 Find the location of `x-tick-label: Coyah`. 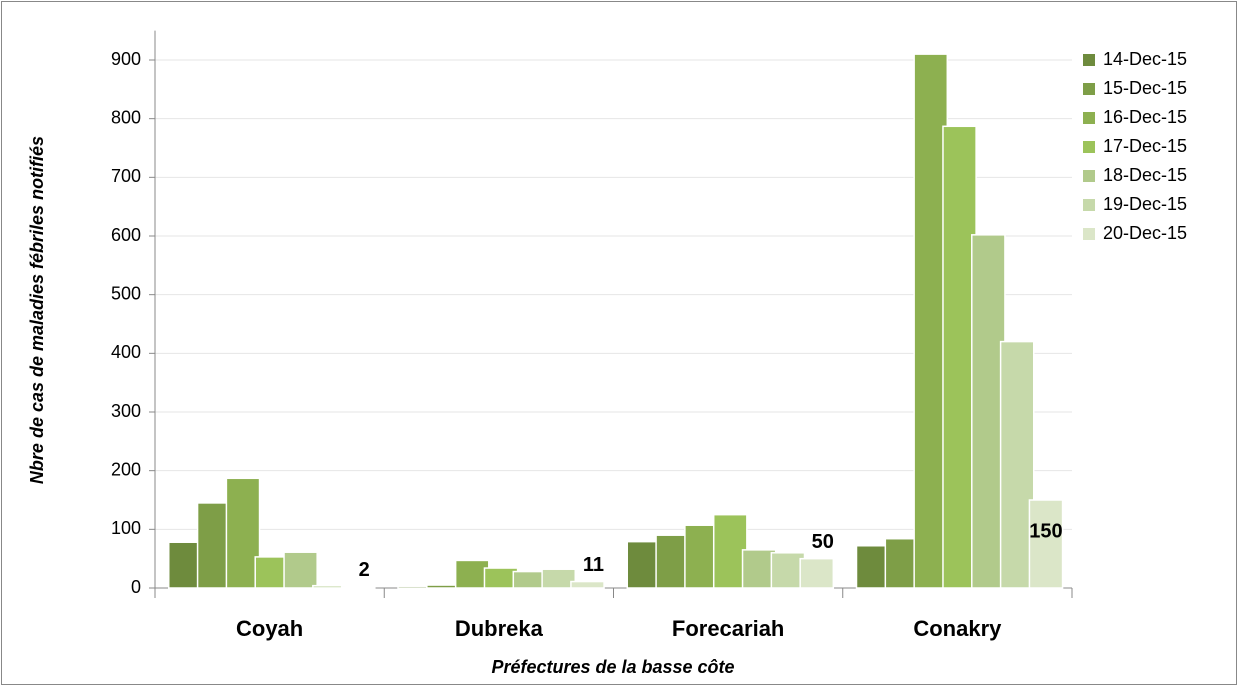

x-tick-label: Coyah is located at coordinates (269, 628).